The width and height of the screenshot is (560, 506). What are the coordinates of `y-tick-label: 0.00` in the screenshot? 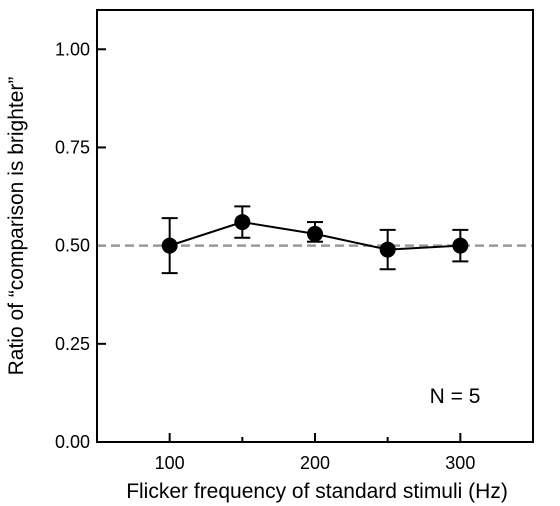 It's located at (72, 442).